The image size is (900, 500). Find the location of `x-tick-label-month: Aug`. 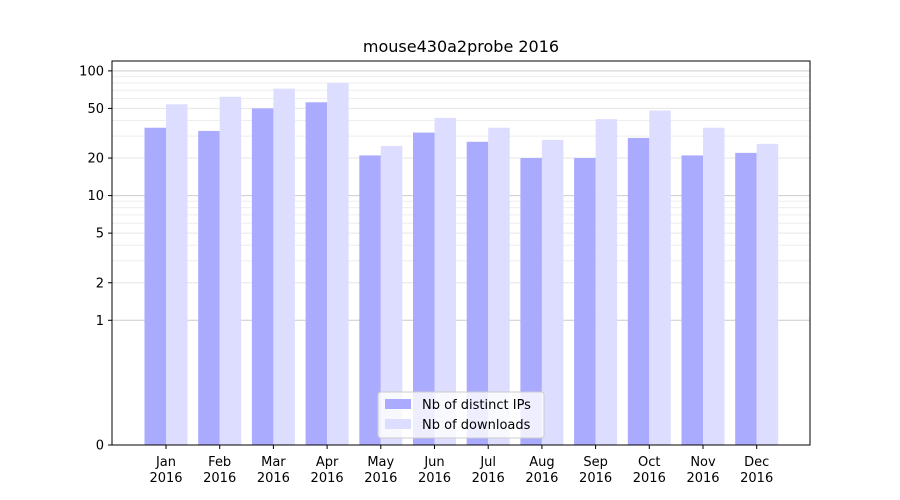

x-tick-label-month: Aug is located at coordinates (541, 462).